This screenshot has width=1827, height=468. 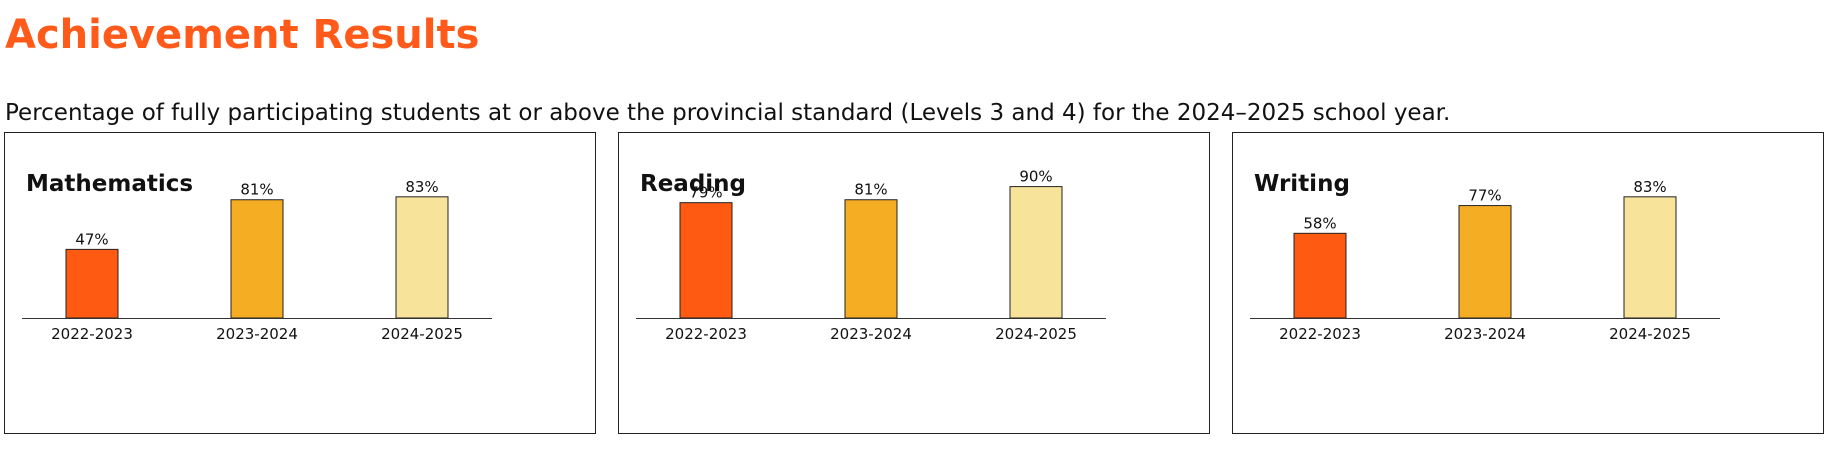 I want to click on mathematics-chart-title: Mathematics, so click(x=110, y=184).